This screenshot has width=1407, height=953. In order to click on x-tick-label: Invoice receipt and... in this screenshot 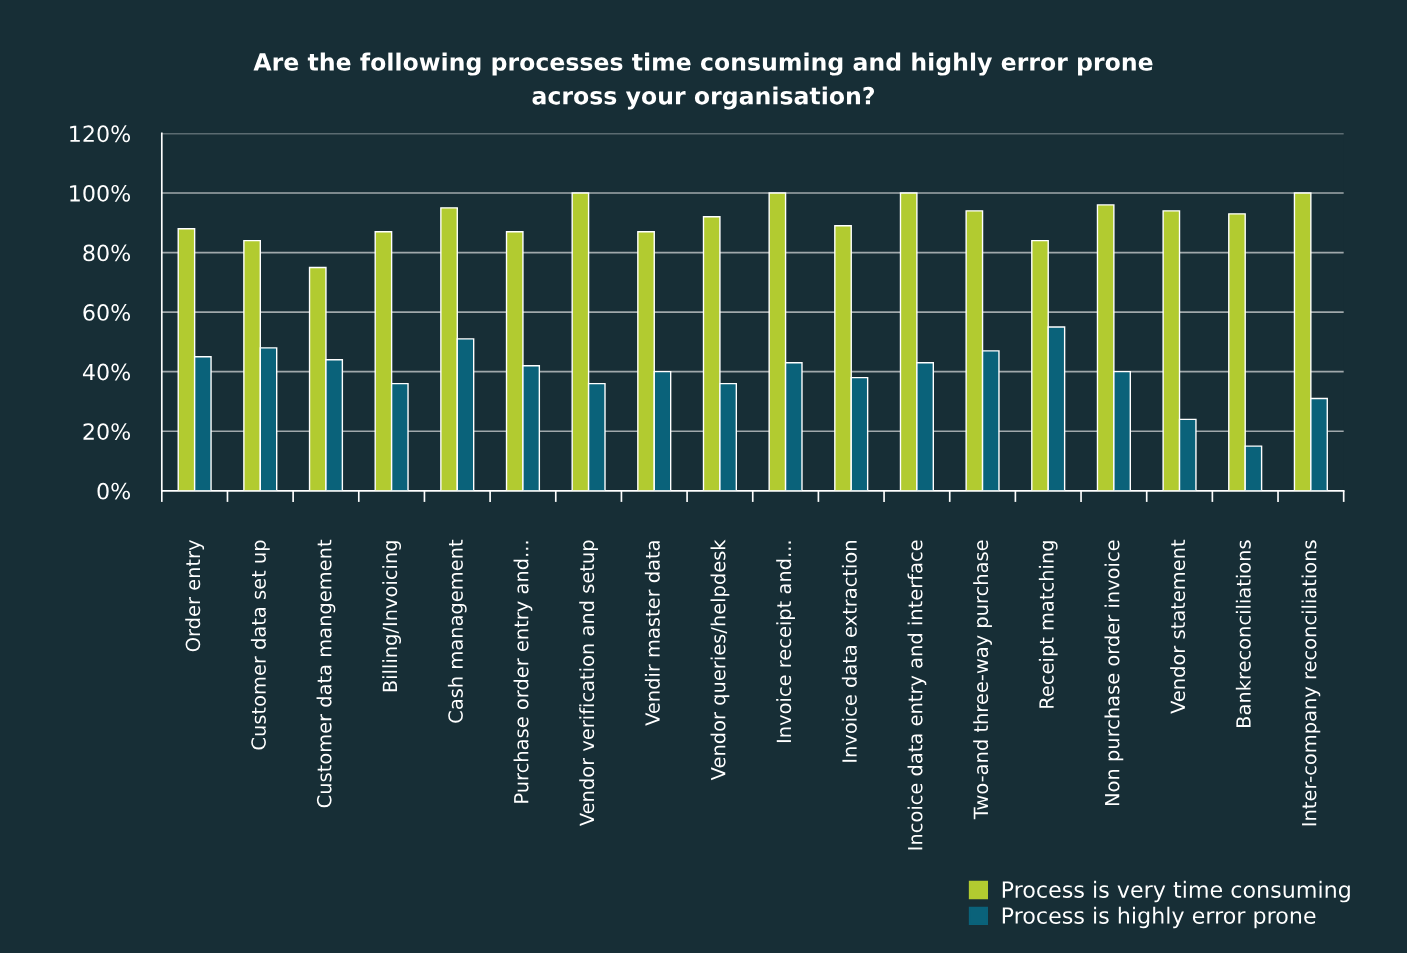, I will do `click(785, 642)`.